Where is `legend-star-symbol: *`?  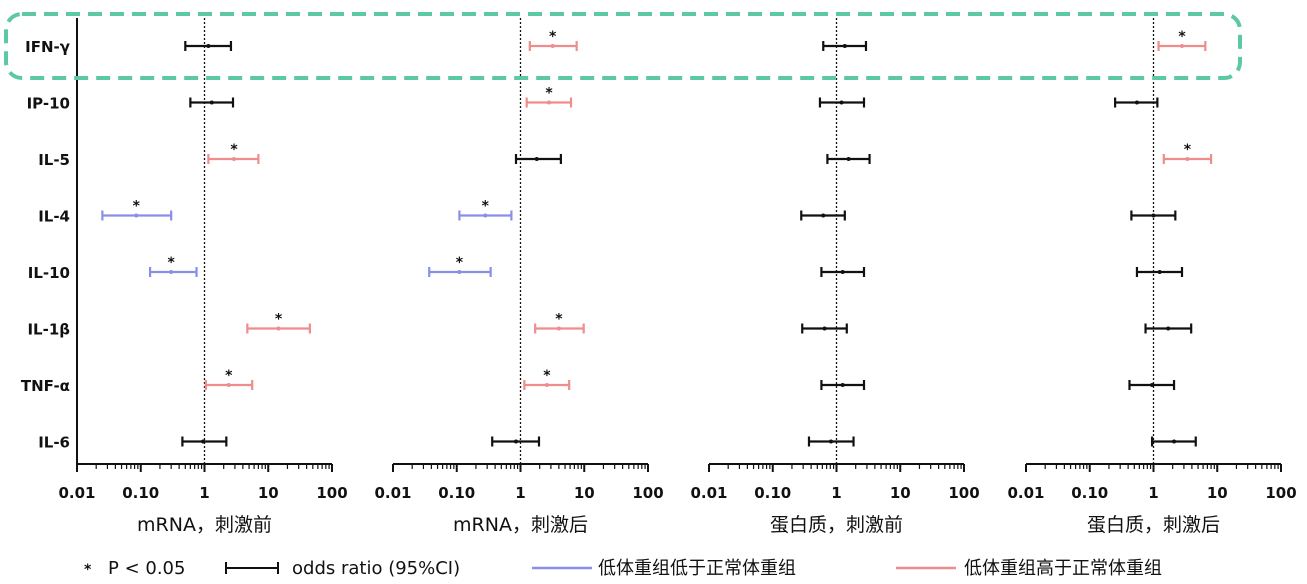
legend-star-symbol: * is located at coordinates (88, 570).